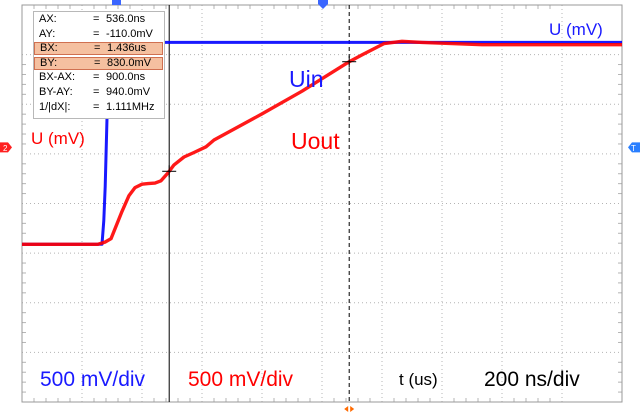 This screenshot has width=640, height=420. Describe the element at coordinates (241, 379) in the screenshot. I see `red-scale-label: 500 mV/div` at that location.